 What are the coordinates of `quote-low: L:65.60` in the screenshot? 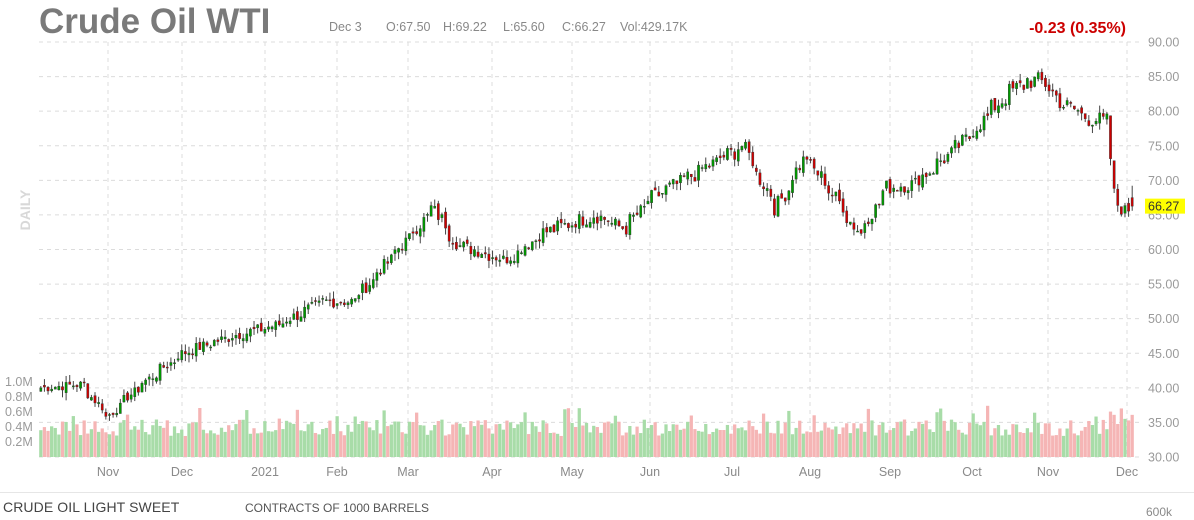 It's located at (524, 27).